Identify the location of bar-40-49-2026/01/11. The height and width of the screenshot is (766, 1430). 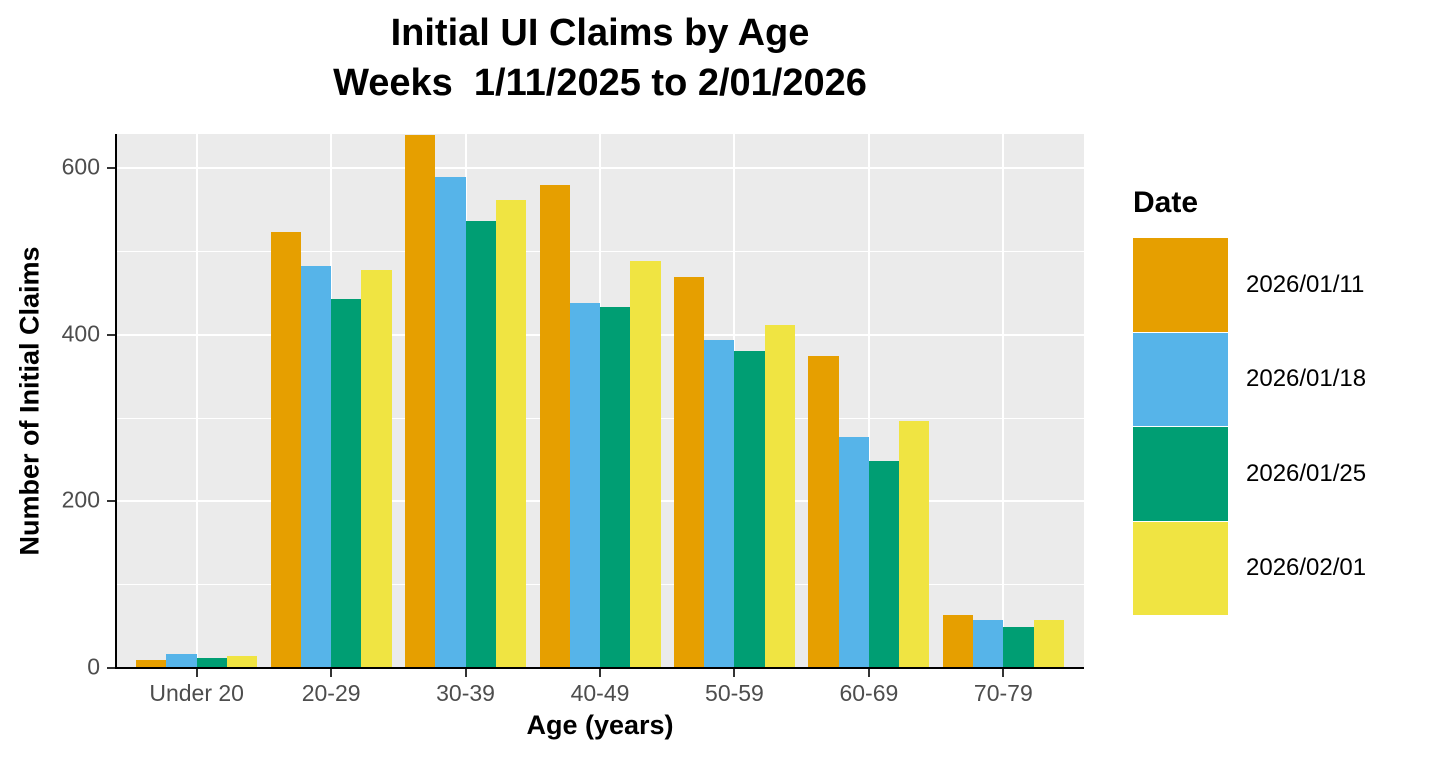
(554, 426).